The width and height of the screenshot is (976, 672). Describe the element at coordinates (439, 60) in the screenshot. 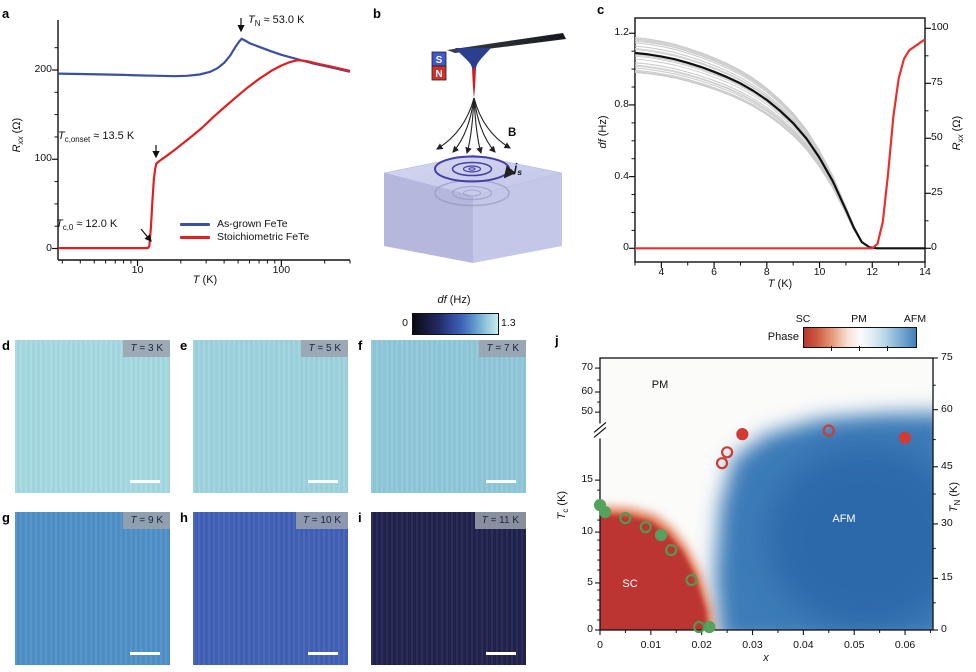

I see `magnet-south-label: S` at that location.